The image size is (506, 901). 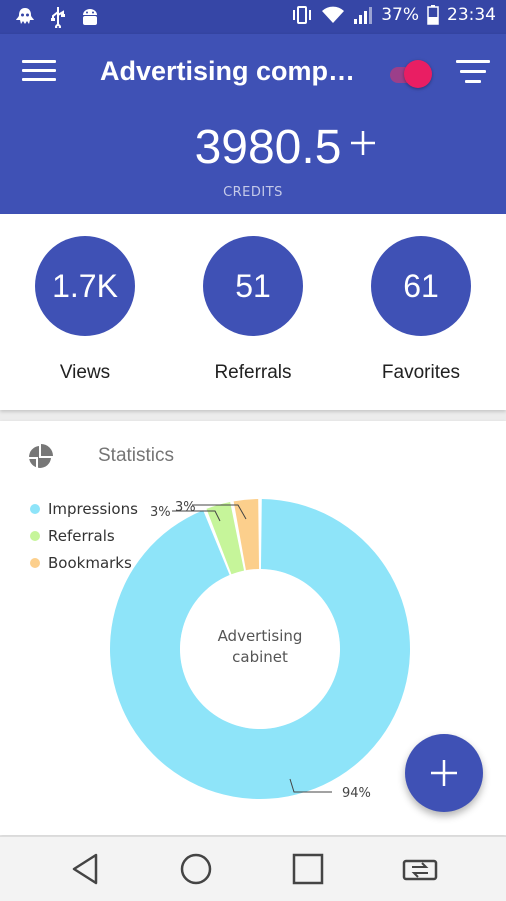 I want to click on legend-dot-referrals, so click(x=35, y=535).